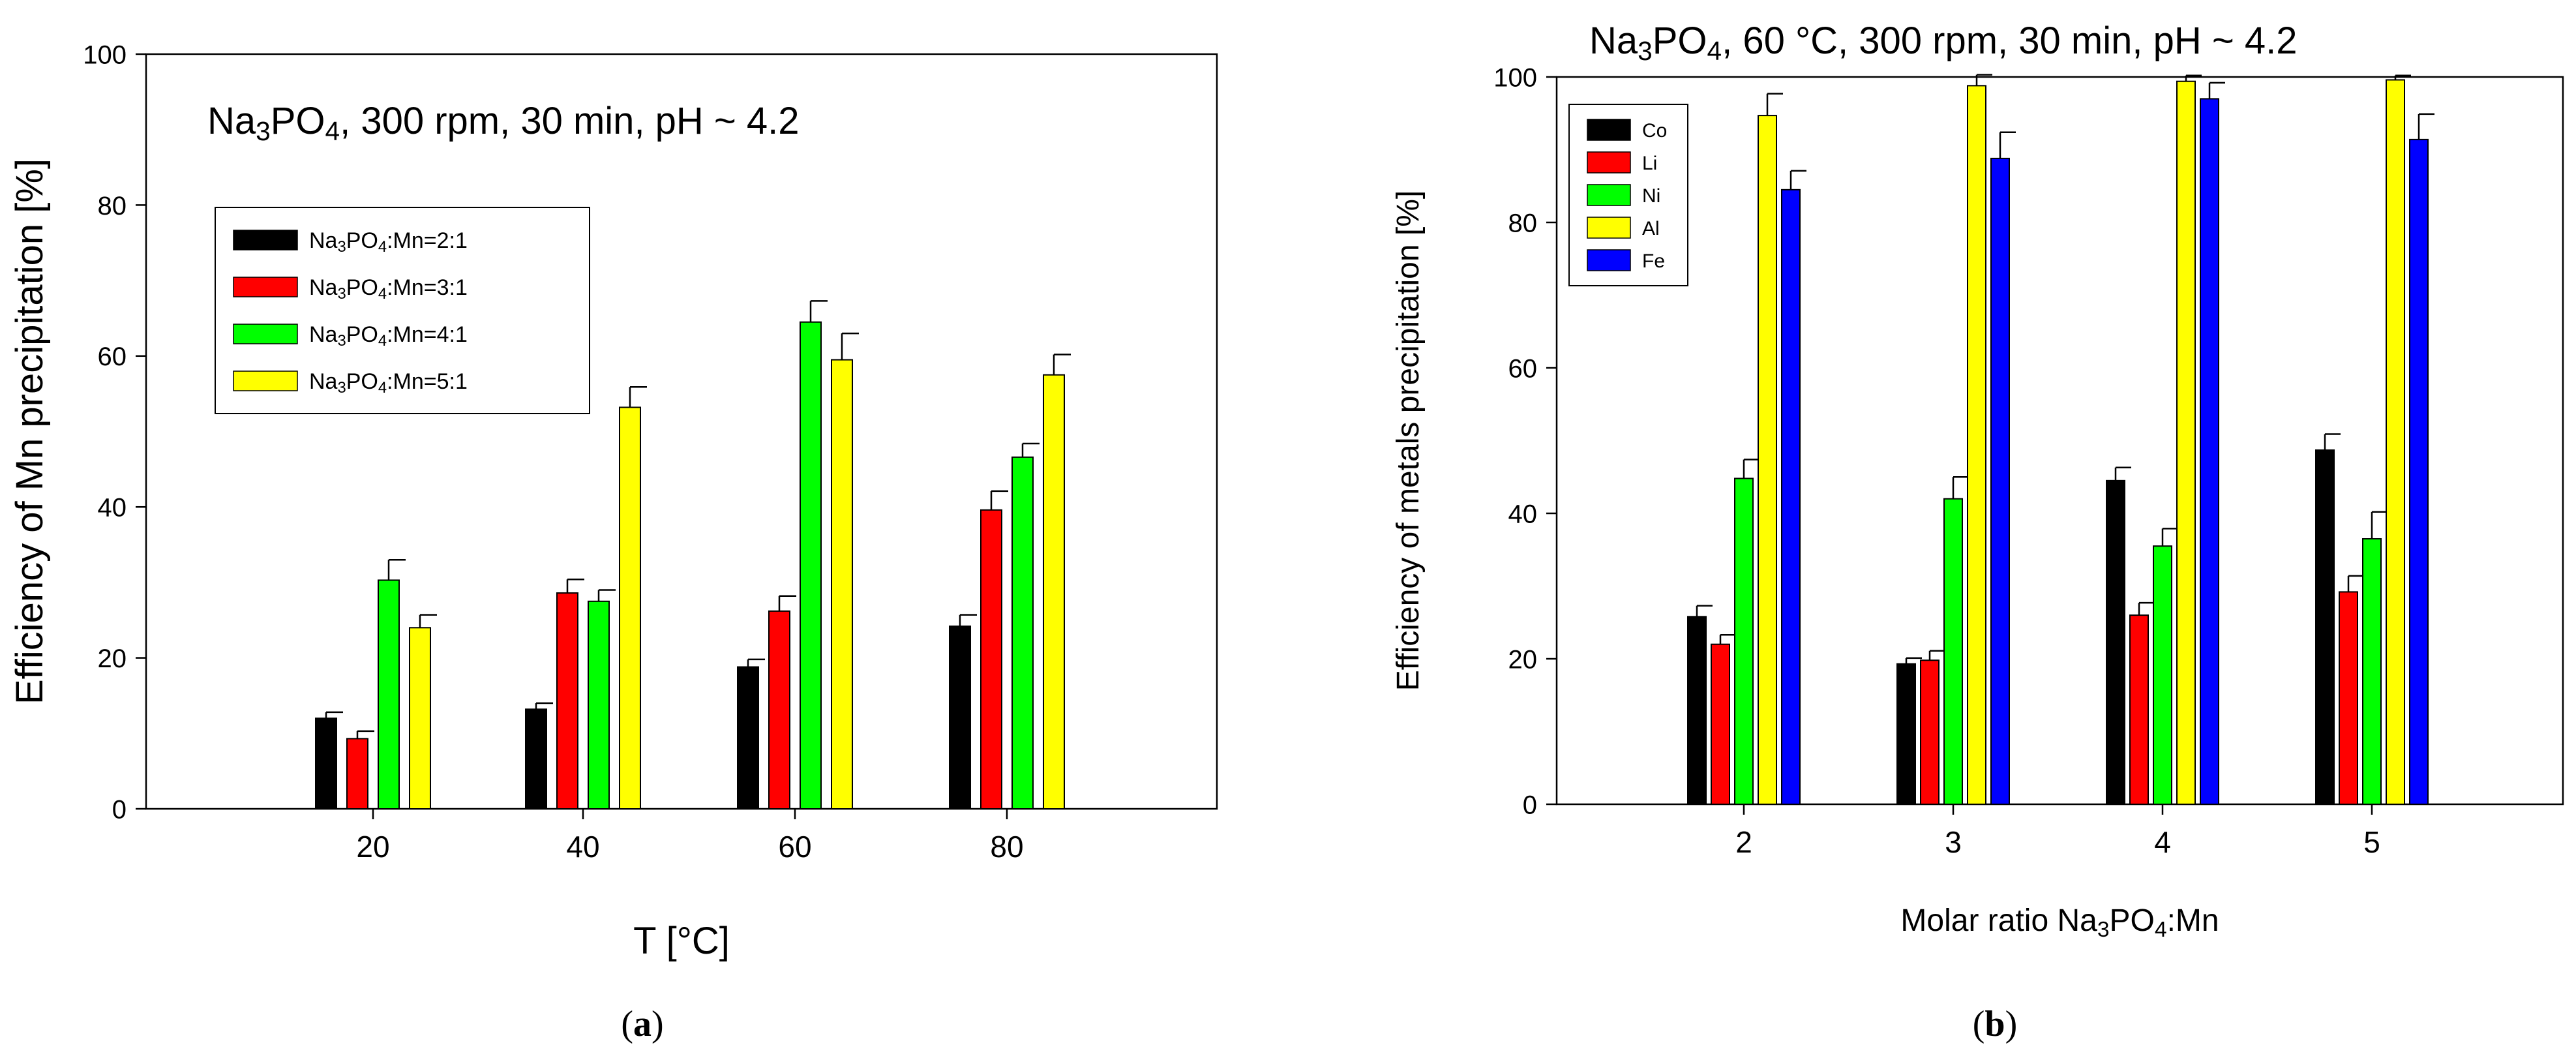 This screenshot has width=2576, height=1058. I want to click on chart-title: Na3PO4, 300 rpm, 30 min, pH ~ 4.2, so click(503, 123).